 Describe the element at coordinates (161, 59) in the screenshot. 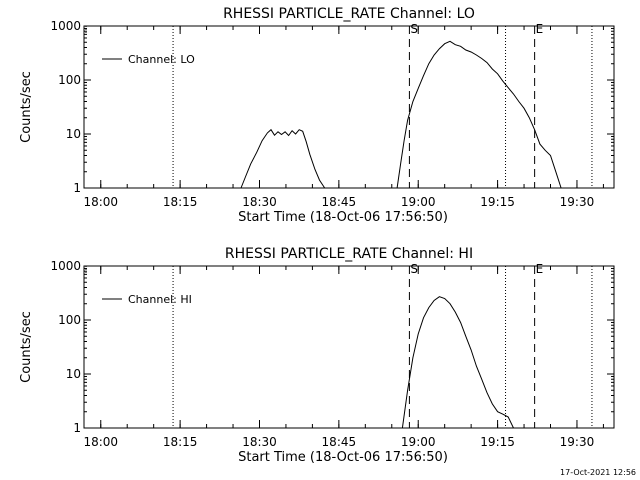

I see `legend-entry: Channel: LO` at that location.